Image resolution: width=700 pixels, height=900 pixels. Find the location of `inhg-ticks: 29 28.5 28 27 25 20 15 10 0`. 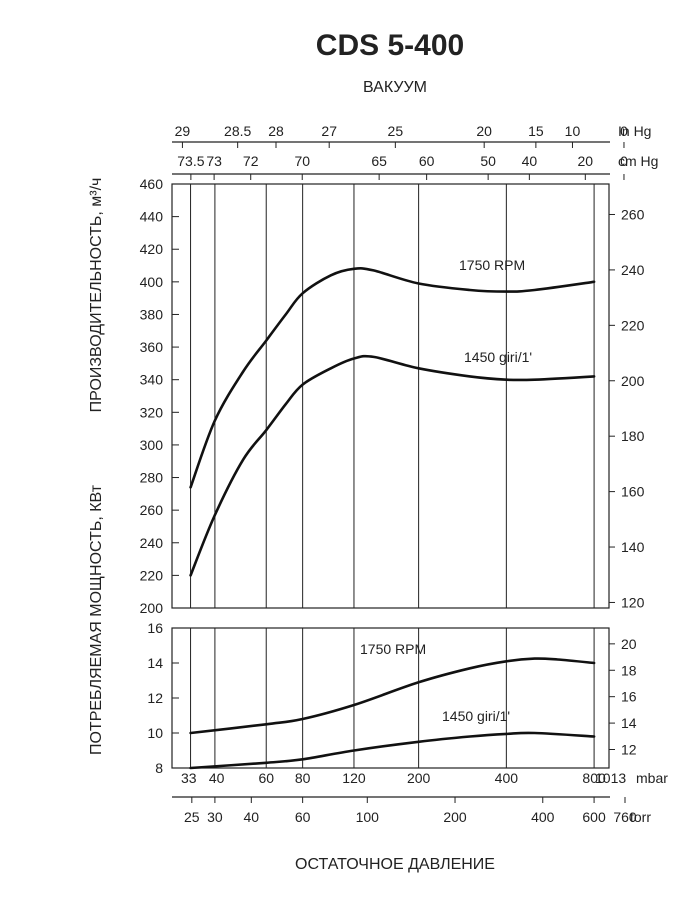

inhg-ticks: 29 28.5 28 27 25 20 15 10 0 is located at coordinates (401, 135).